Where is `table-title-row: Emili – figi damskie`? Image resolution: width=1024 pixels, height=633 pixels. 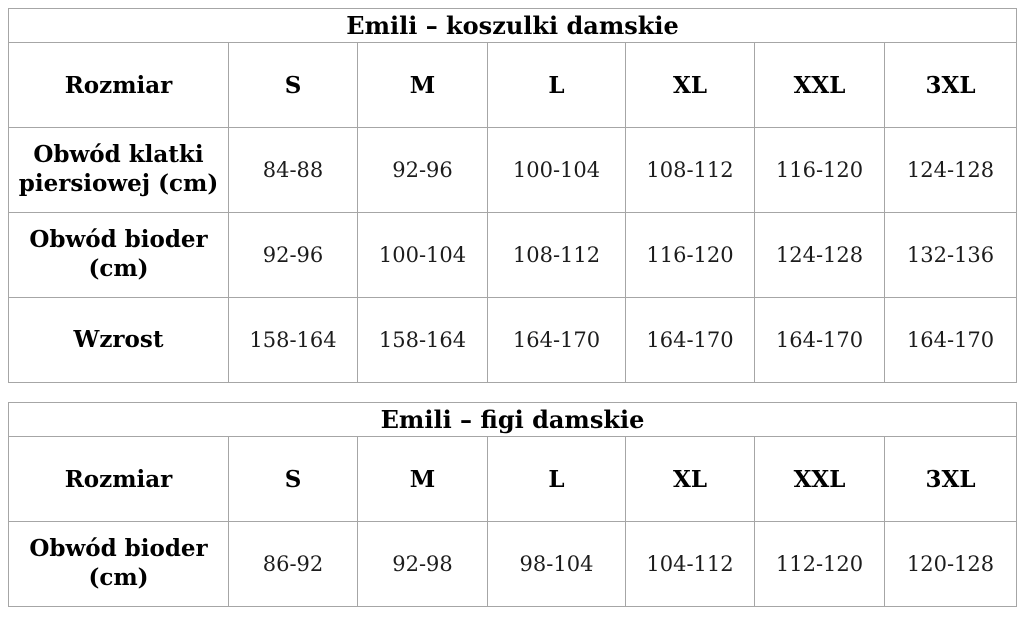
table-title-row: Emili – figi damskie is located at coordinates (512, 419).